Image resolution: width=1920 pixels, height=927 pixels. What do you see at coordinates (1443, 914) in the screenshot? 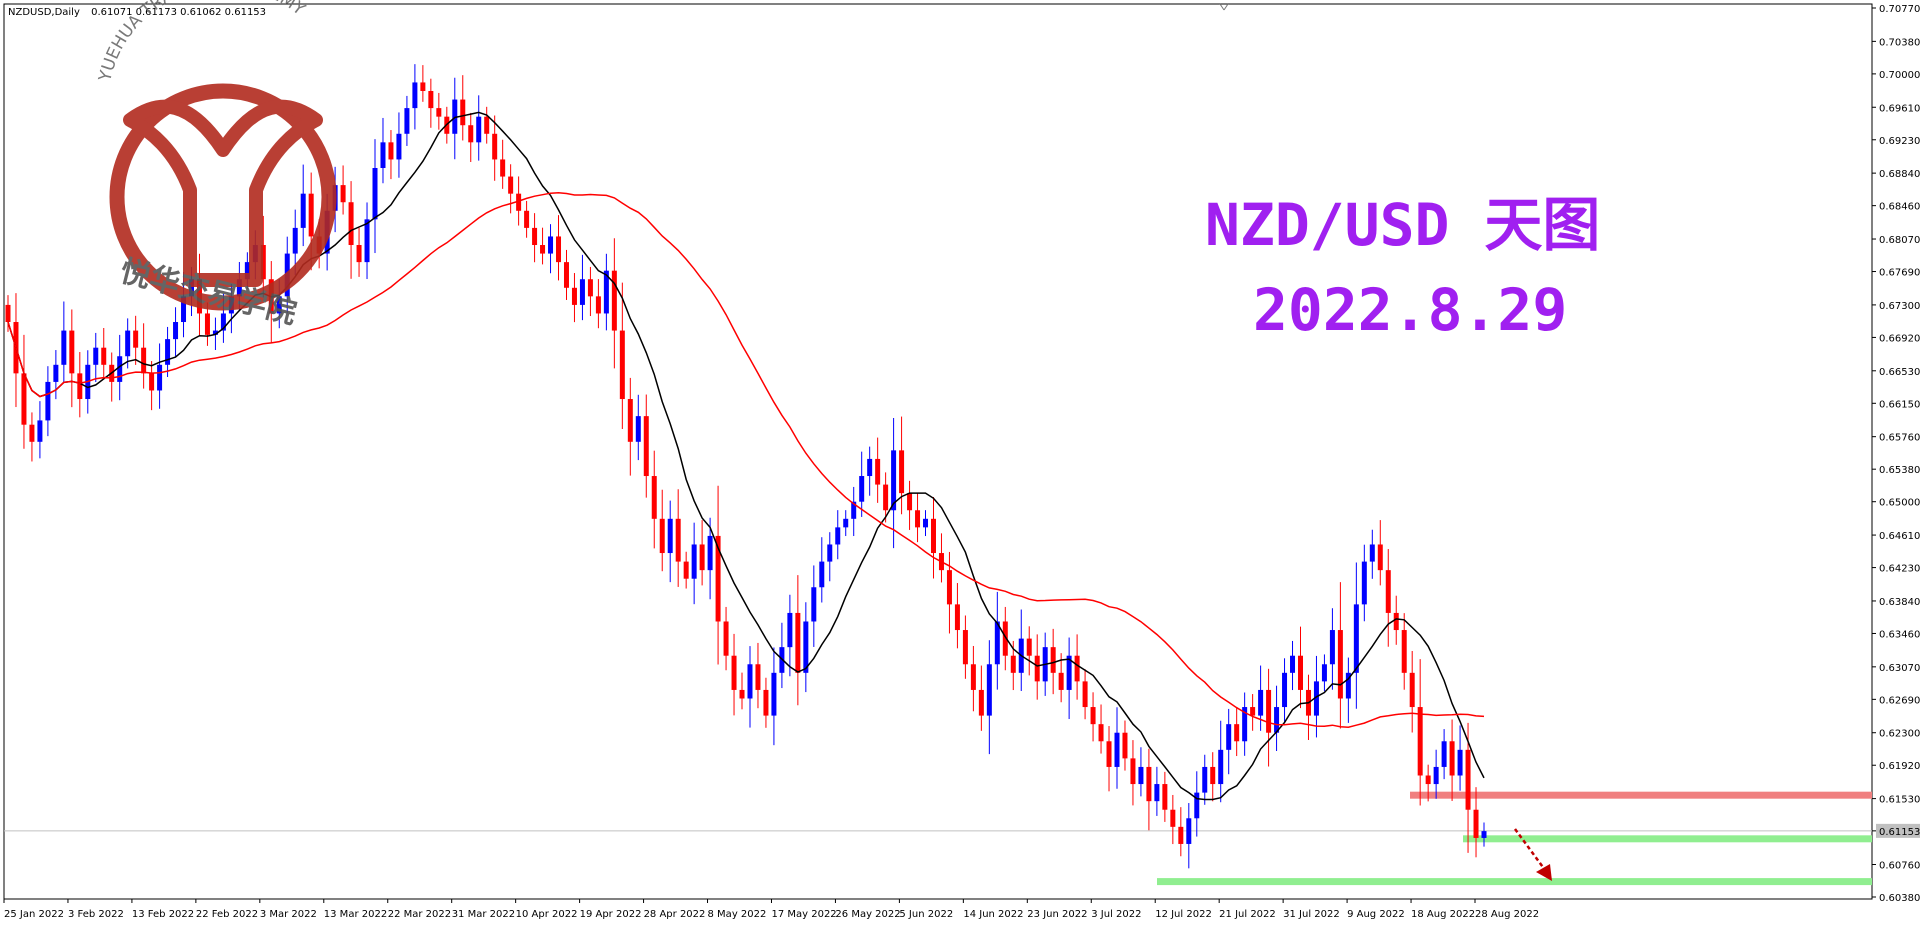
I see `x-tick-label: 18 Aug 2022` at bounding box center [1443, 914].